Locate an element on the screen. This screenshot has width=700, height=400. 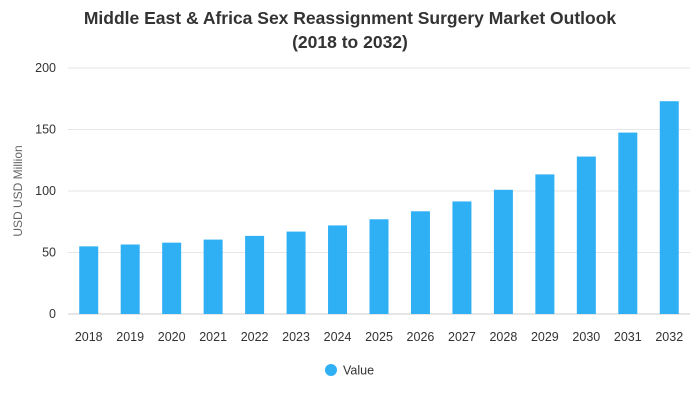
bar-2030 is located at coordinates (586, 235).